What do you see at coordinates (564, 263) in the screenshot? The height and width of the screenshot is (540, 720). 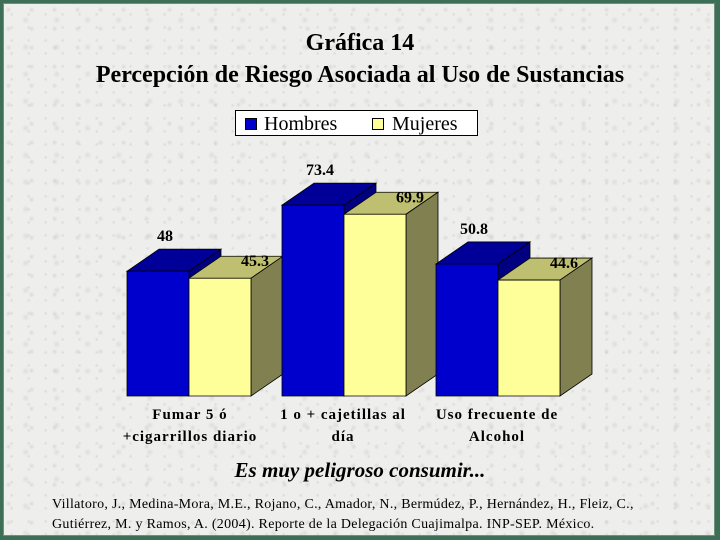 I see `data-label-mujeres-3: 44.6` at bounding box center [564, 263].